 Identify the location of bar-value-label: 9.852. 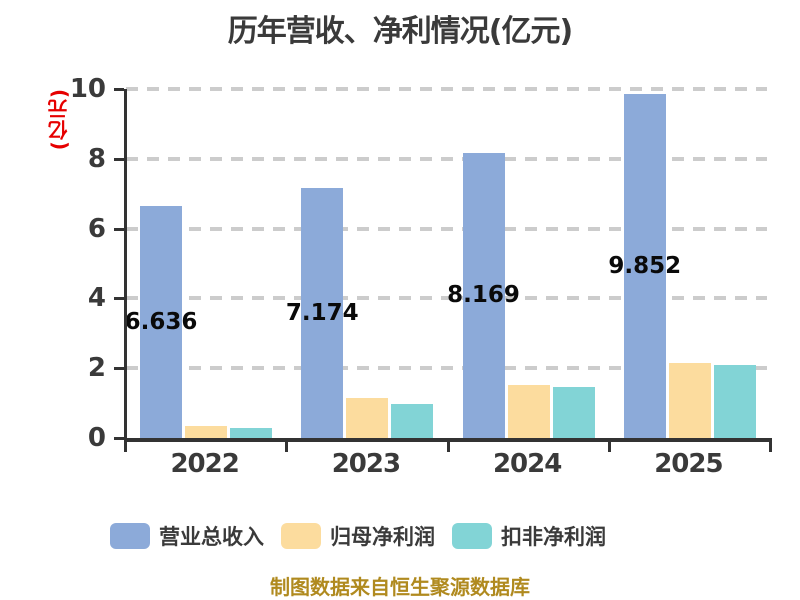
(645, 266).